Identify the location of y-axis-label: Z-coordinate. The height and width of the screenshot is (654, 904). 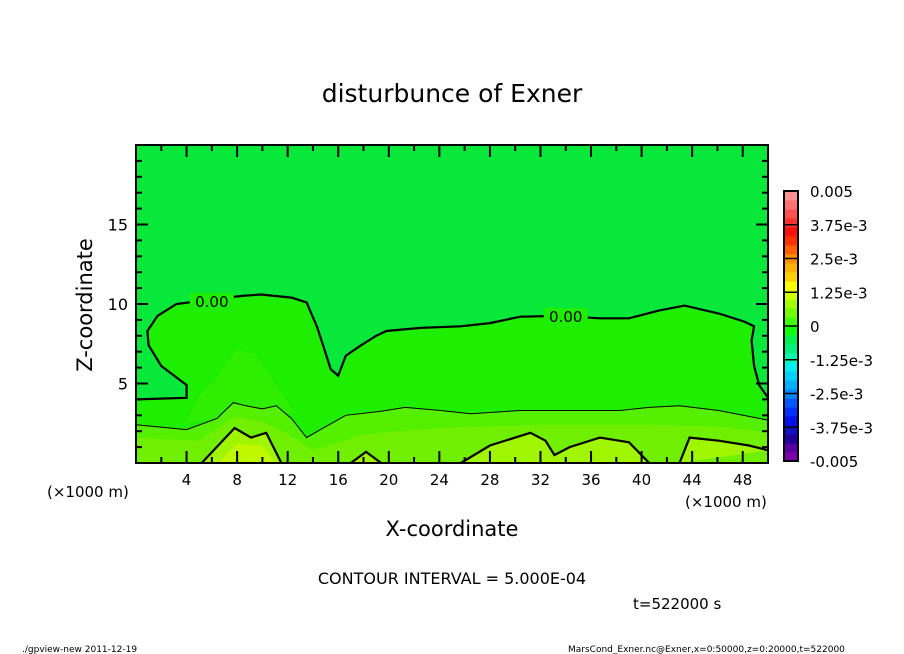
(85, 305).